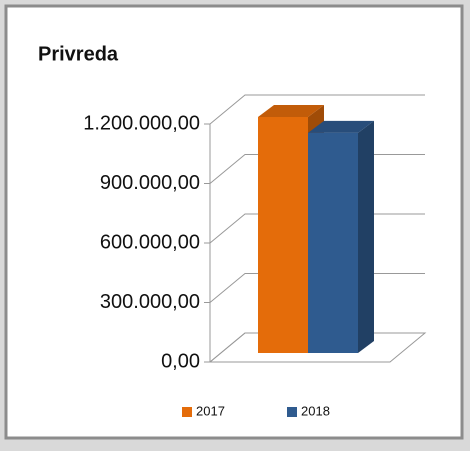 This screenshot has width=470, height=451. I want to click on y-tick-label: 600.000,00, so click(150, 242).